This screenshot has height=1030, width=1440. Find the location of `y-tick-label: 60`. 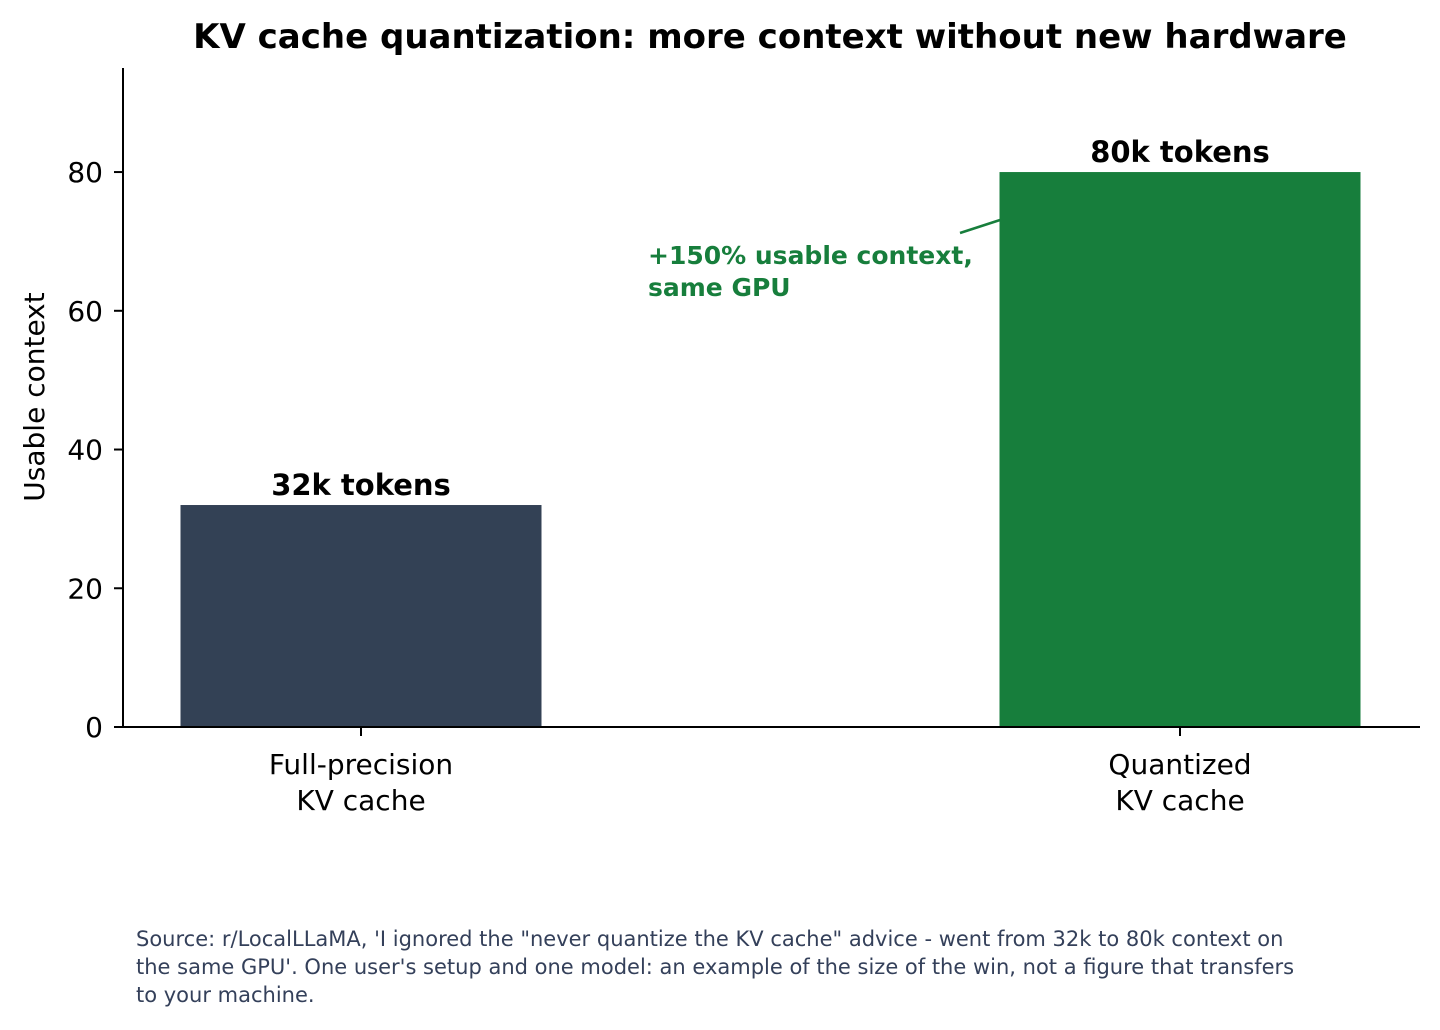

y-tick-label: 60 is located at coordinates (85, 311).